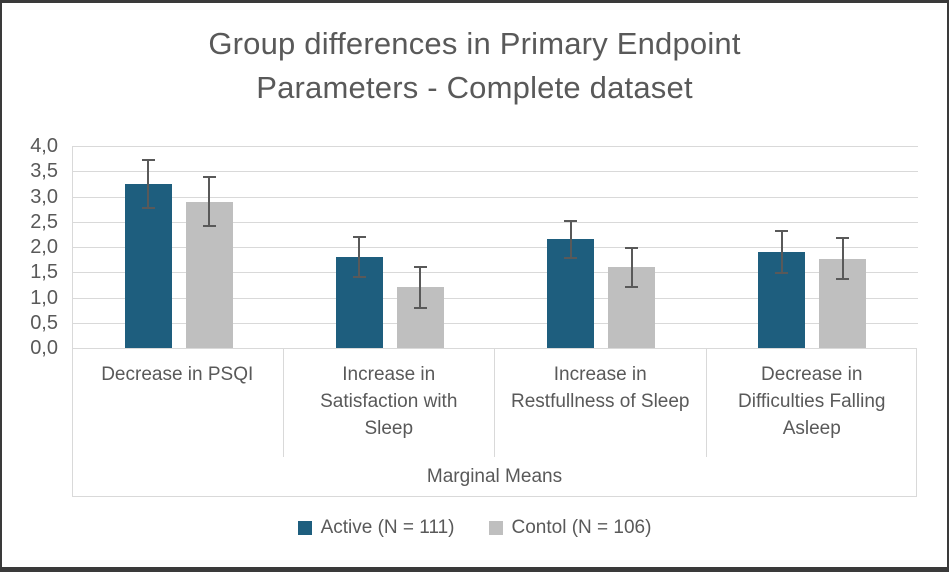  What do you see at coordinates (420, 287) in the screenshot?
I see `errorbar-series1-cat1` at bounding box center [420, 287].